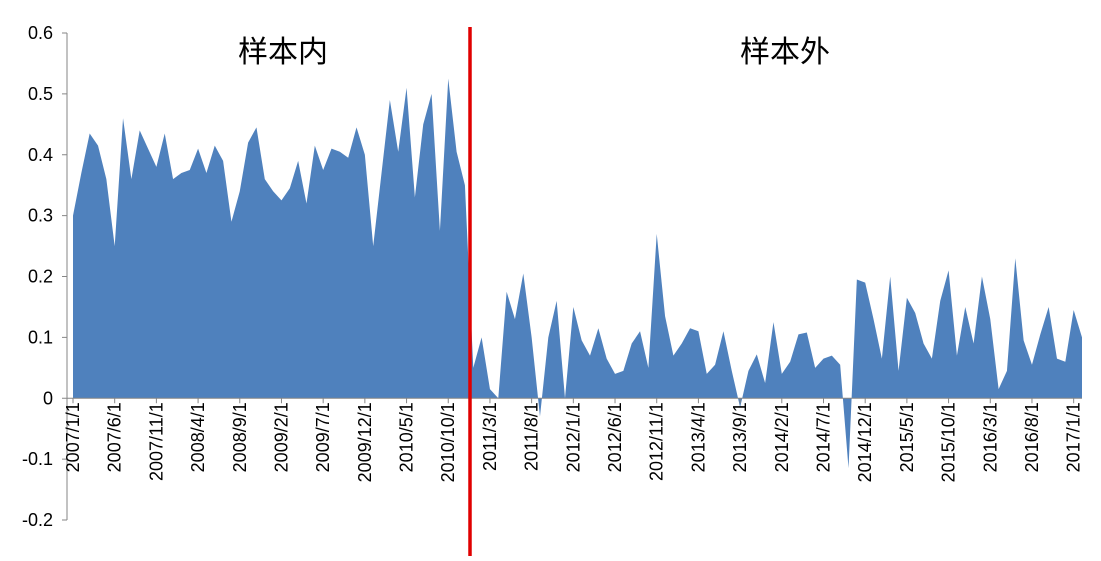  I want to click on x-tick-label: 2014/2/1, so click(782, 437).